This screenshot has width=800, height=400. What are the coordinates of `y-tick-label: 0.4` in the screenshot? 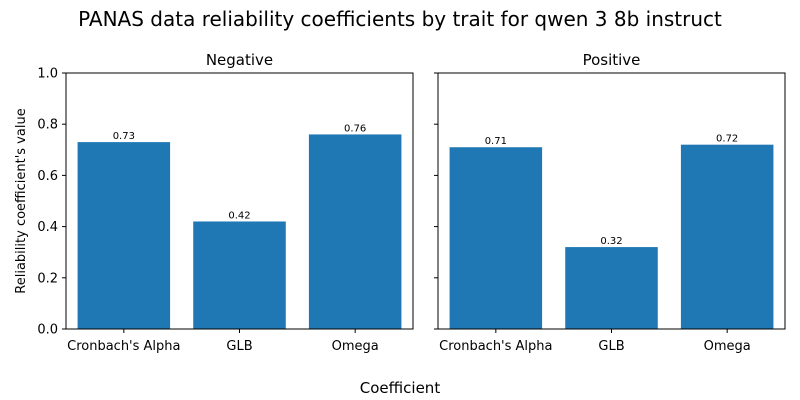 It's located at (47, 227).